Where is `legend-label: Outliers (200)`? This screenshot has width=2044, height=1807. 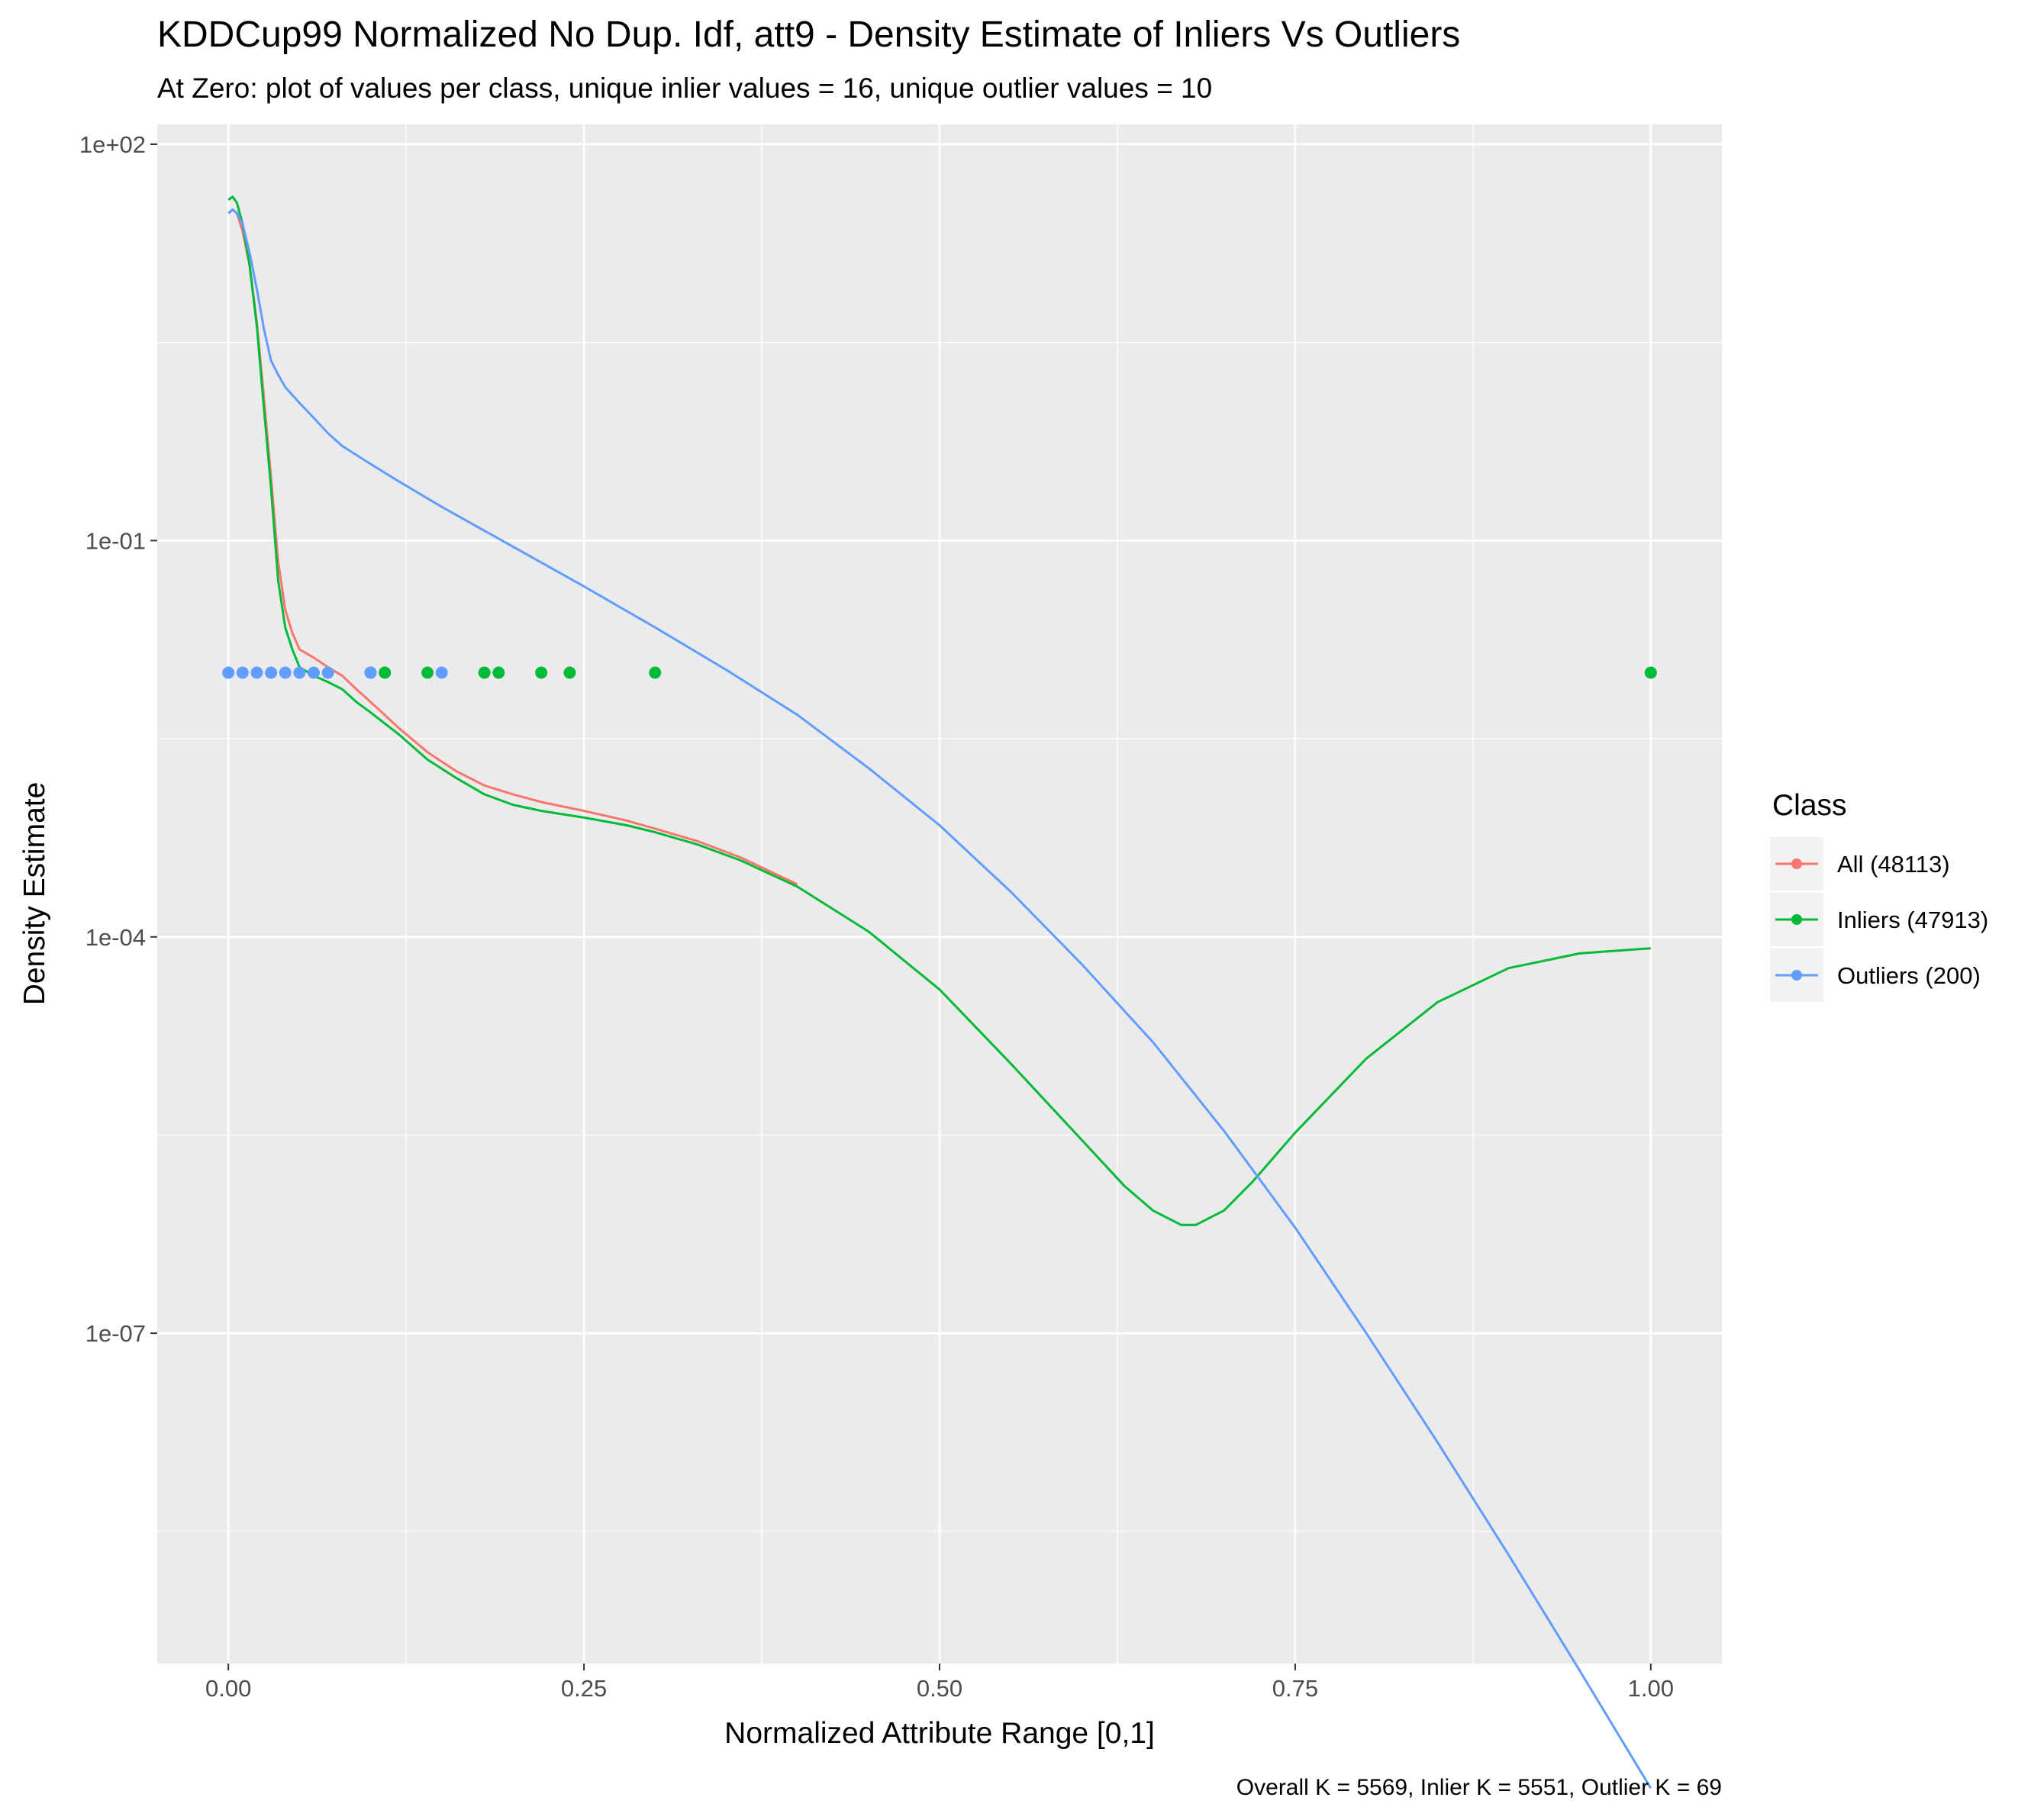
legend-label: Outliers (200) is located at coordinates (1909, 975).